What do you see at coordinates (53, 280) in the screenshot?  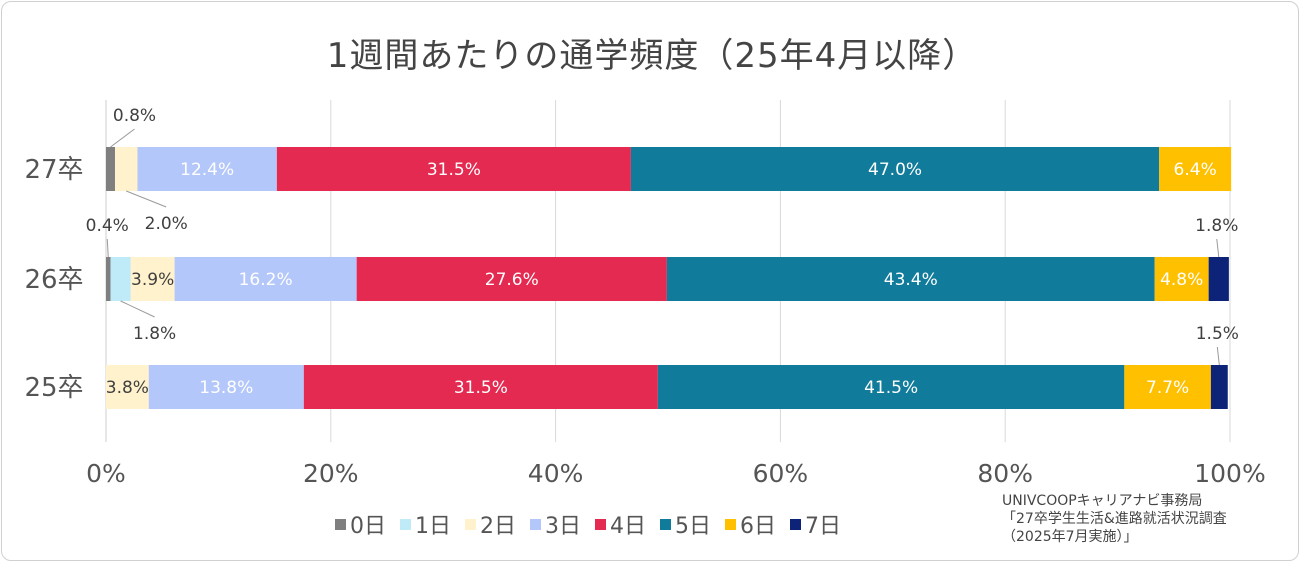 I see `category-label: 26卒` at bounding box center [53, 280].